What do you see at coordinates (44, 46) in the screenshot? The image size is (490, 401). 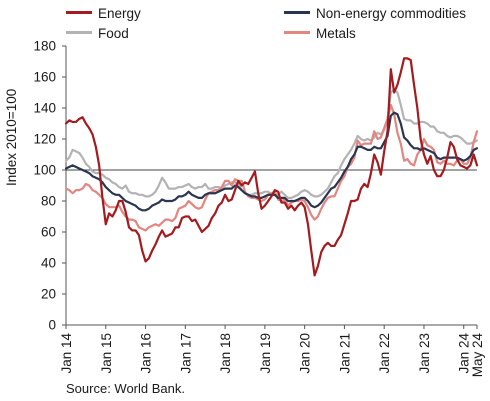 I see `y-tick-label: 180` at bounding box center [44, 46].